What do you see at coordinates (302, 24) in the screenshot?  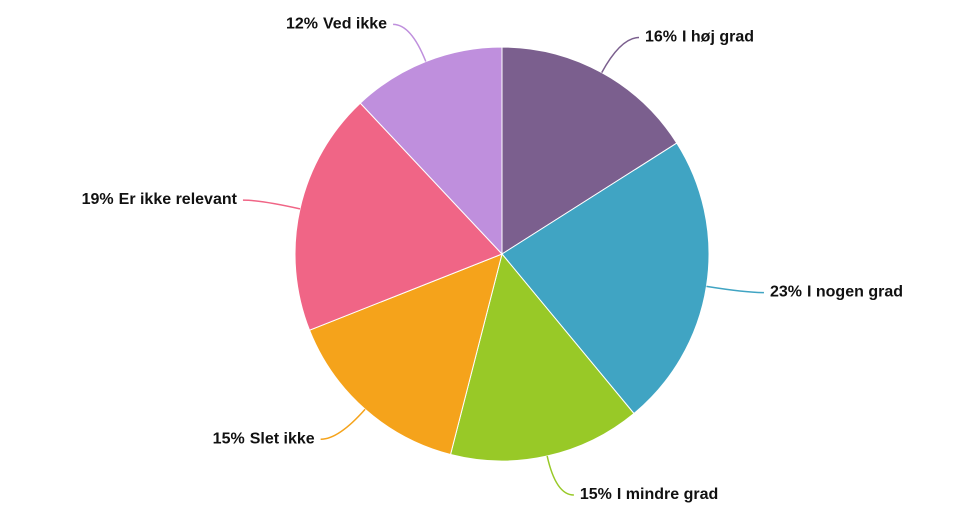 I see `label-value: 12%` at bounding box center [302, 24].